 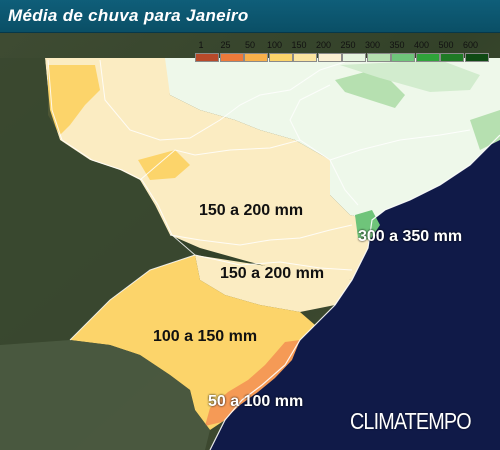 I want to click on region-label-50-100: 50 a 100 mm, so click(x=256, y=401).